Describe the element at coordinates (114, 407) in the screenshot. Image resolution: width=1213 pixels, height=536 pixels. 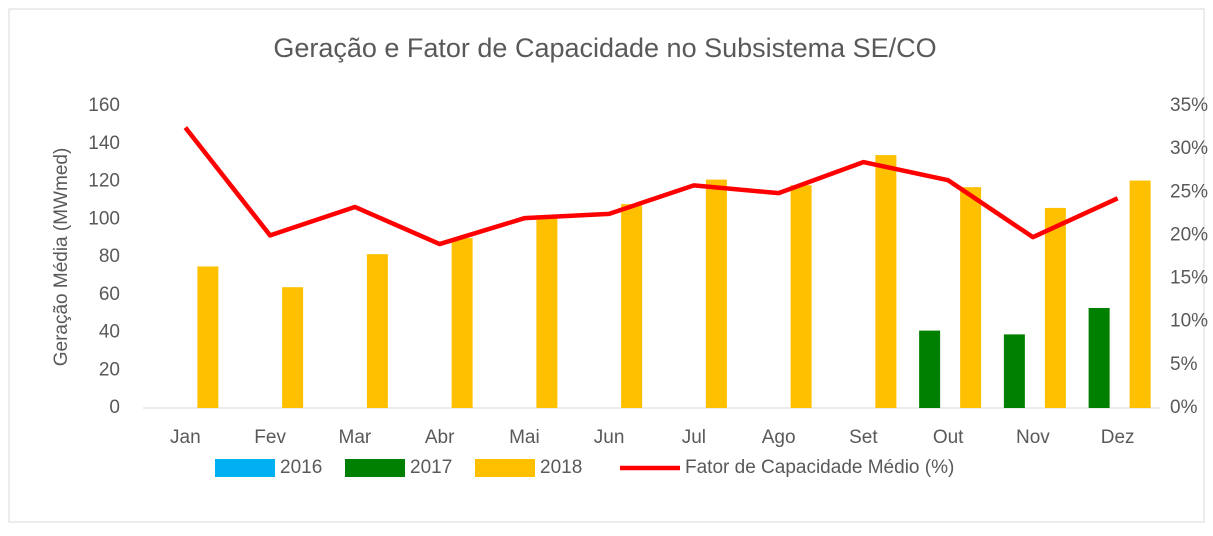
I see `y-tick-label: 0` at that location.